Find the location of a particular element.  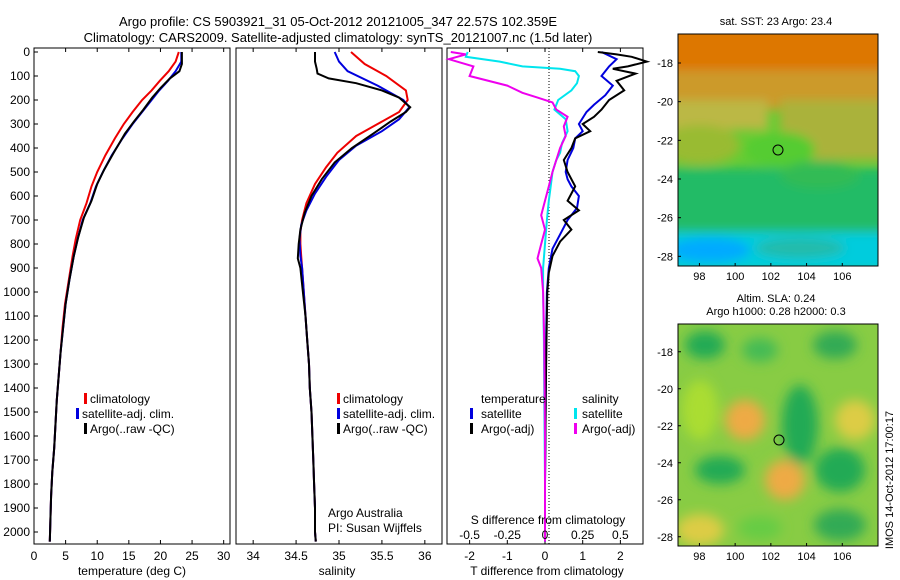

x2-tick-label: 0.25 is located at coordinates (583, 535).